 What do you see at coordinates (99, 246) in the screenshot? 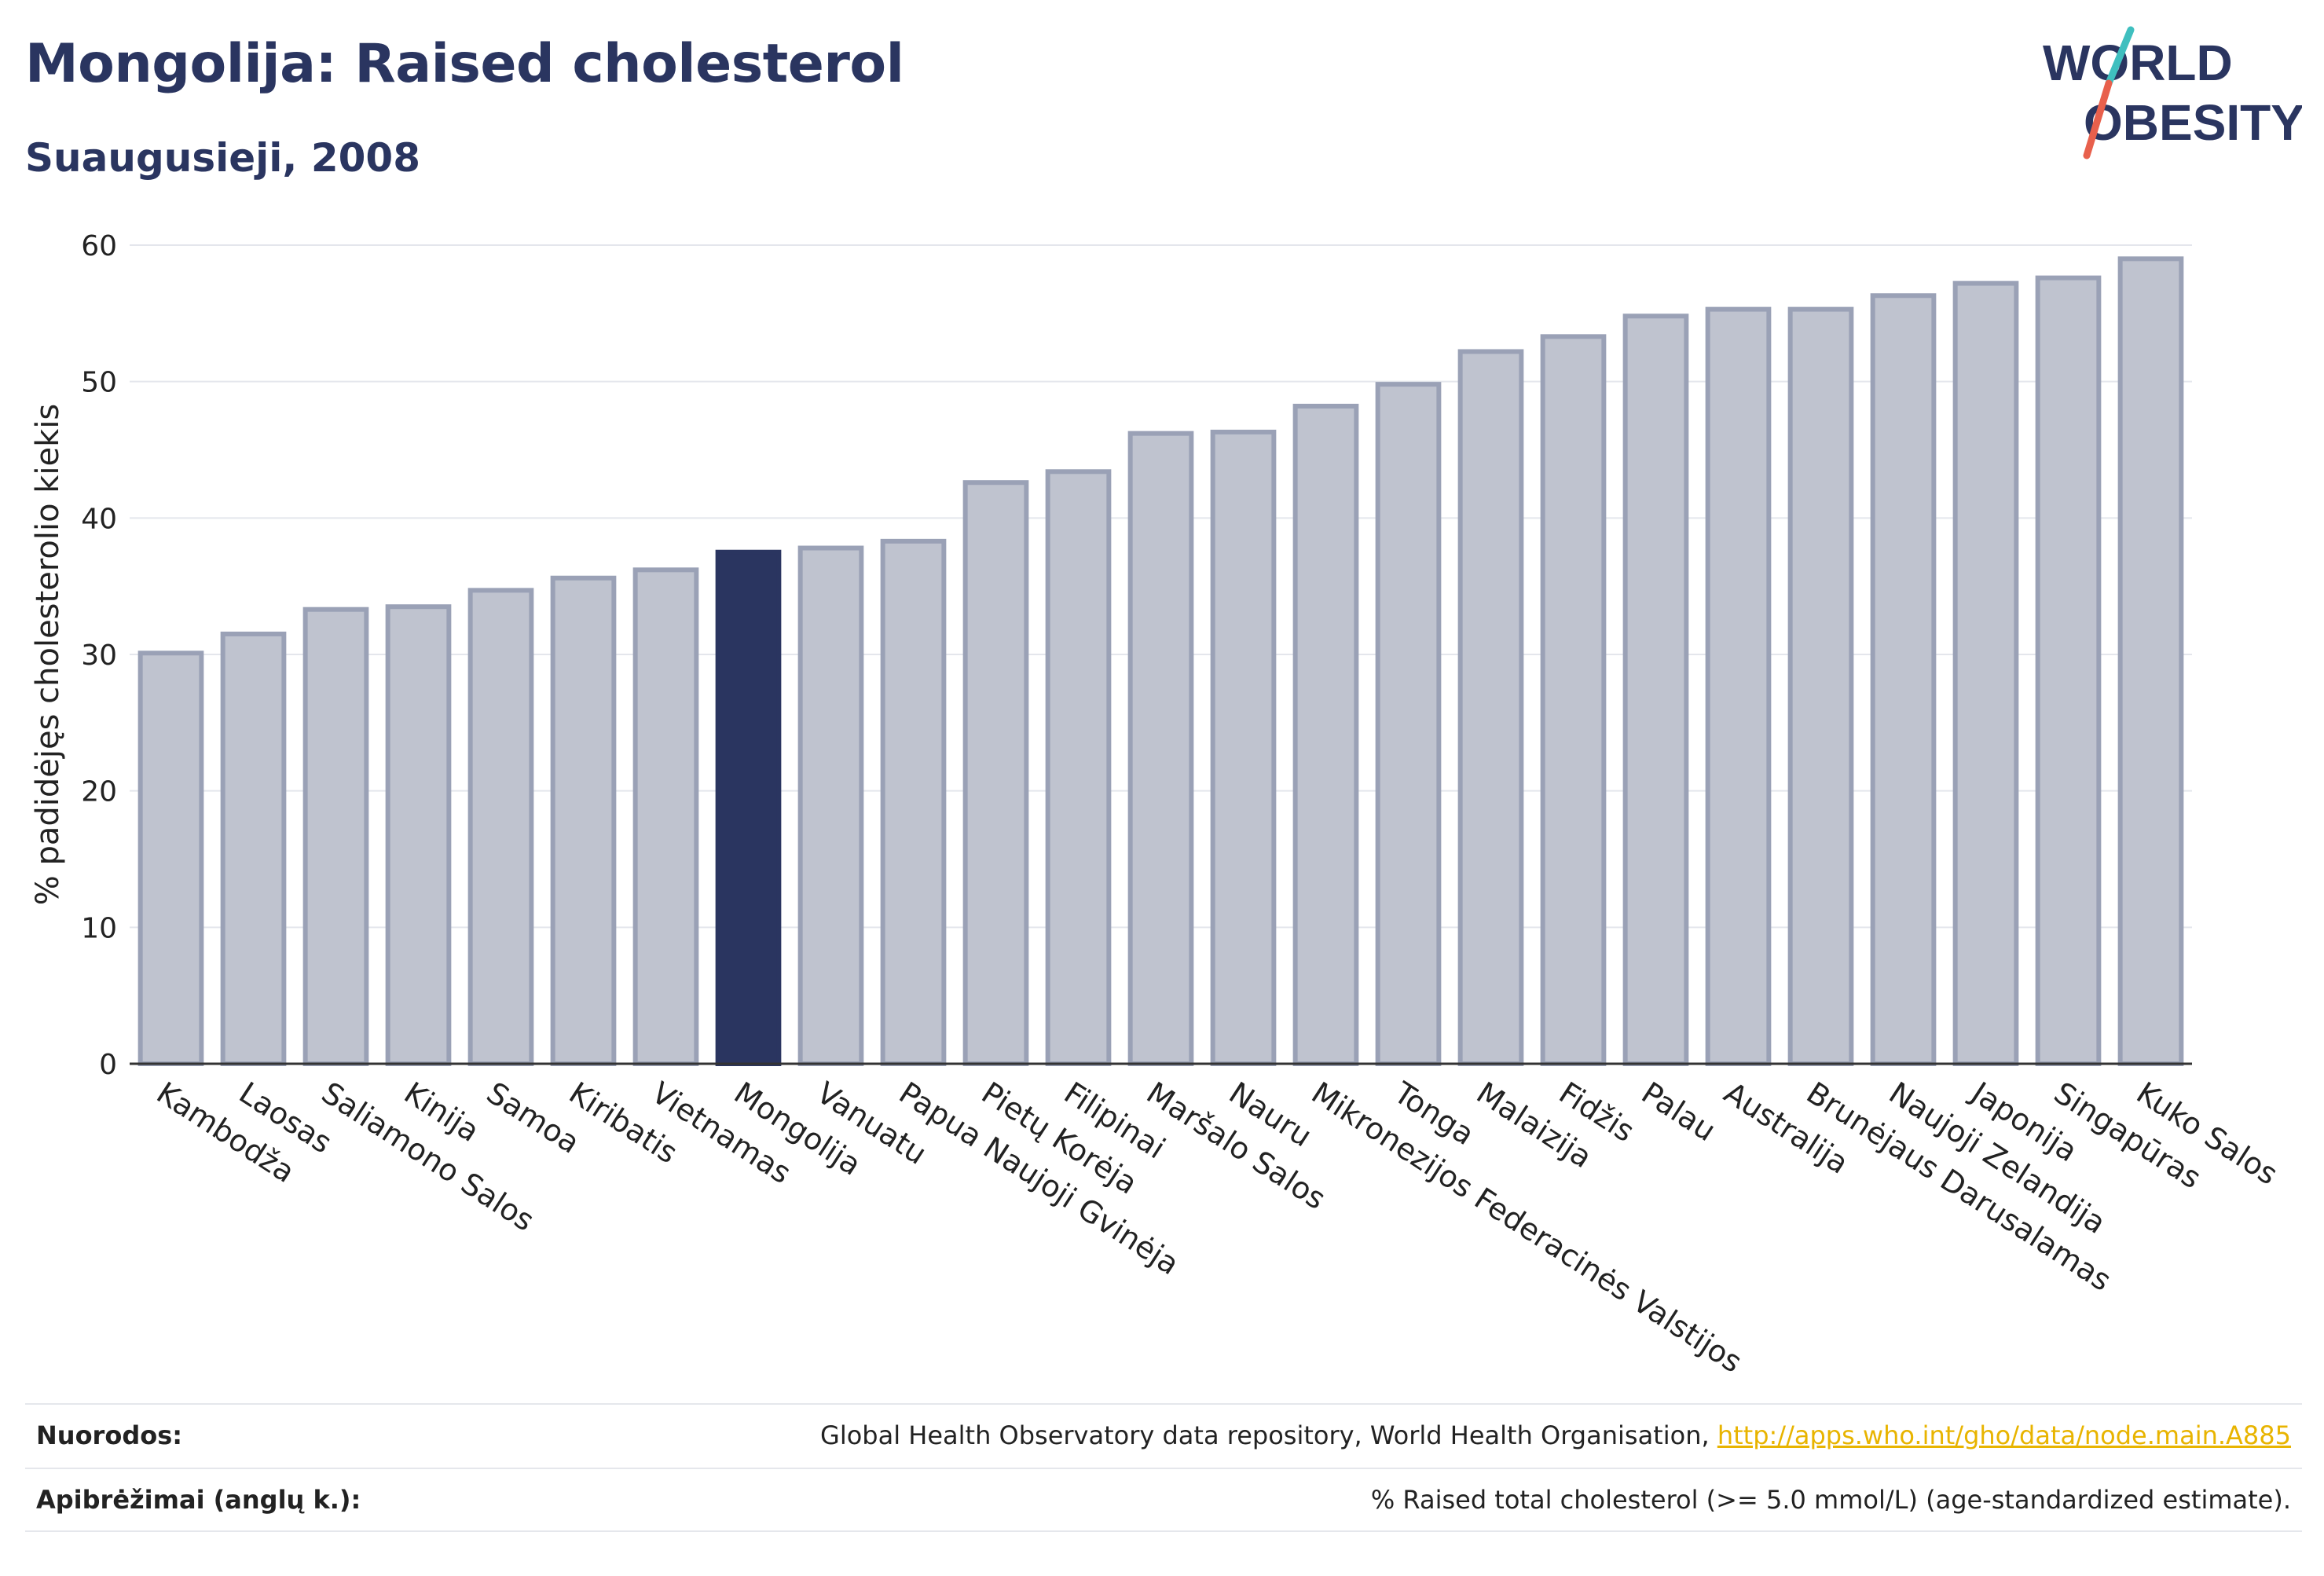
I see `y-tick-label: 60` at bounding box center [99, 246].